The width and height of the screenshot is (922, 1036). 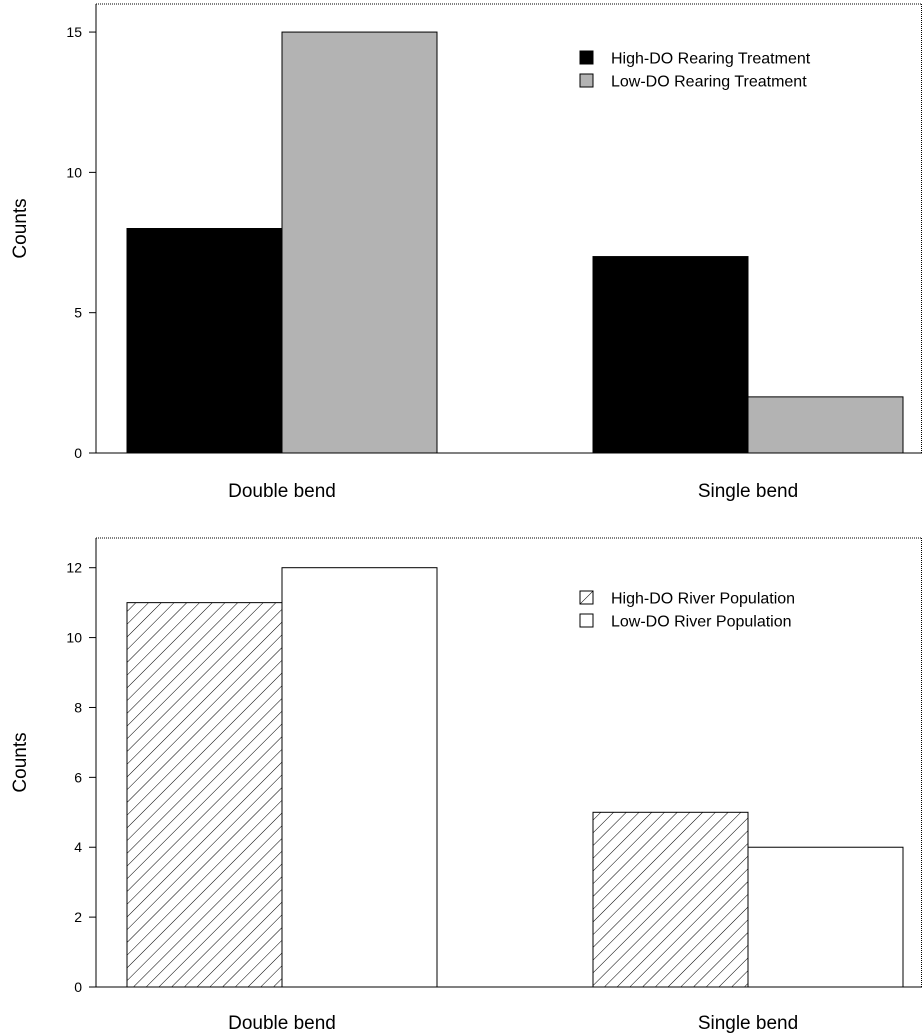 I want to click on y-tick-label: 15, so click(x=74, y=32).